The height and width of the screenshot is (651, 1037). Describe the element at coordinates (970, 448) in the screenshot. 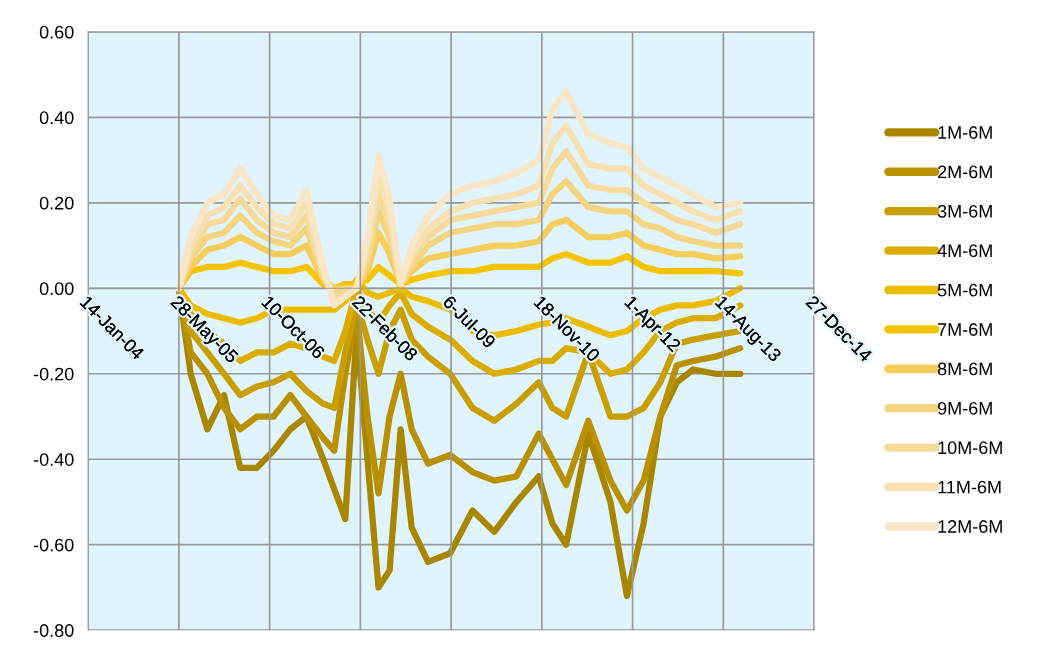

I see `legend-label: 10M-6M` at that location.